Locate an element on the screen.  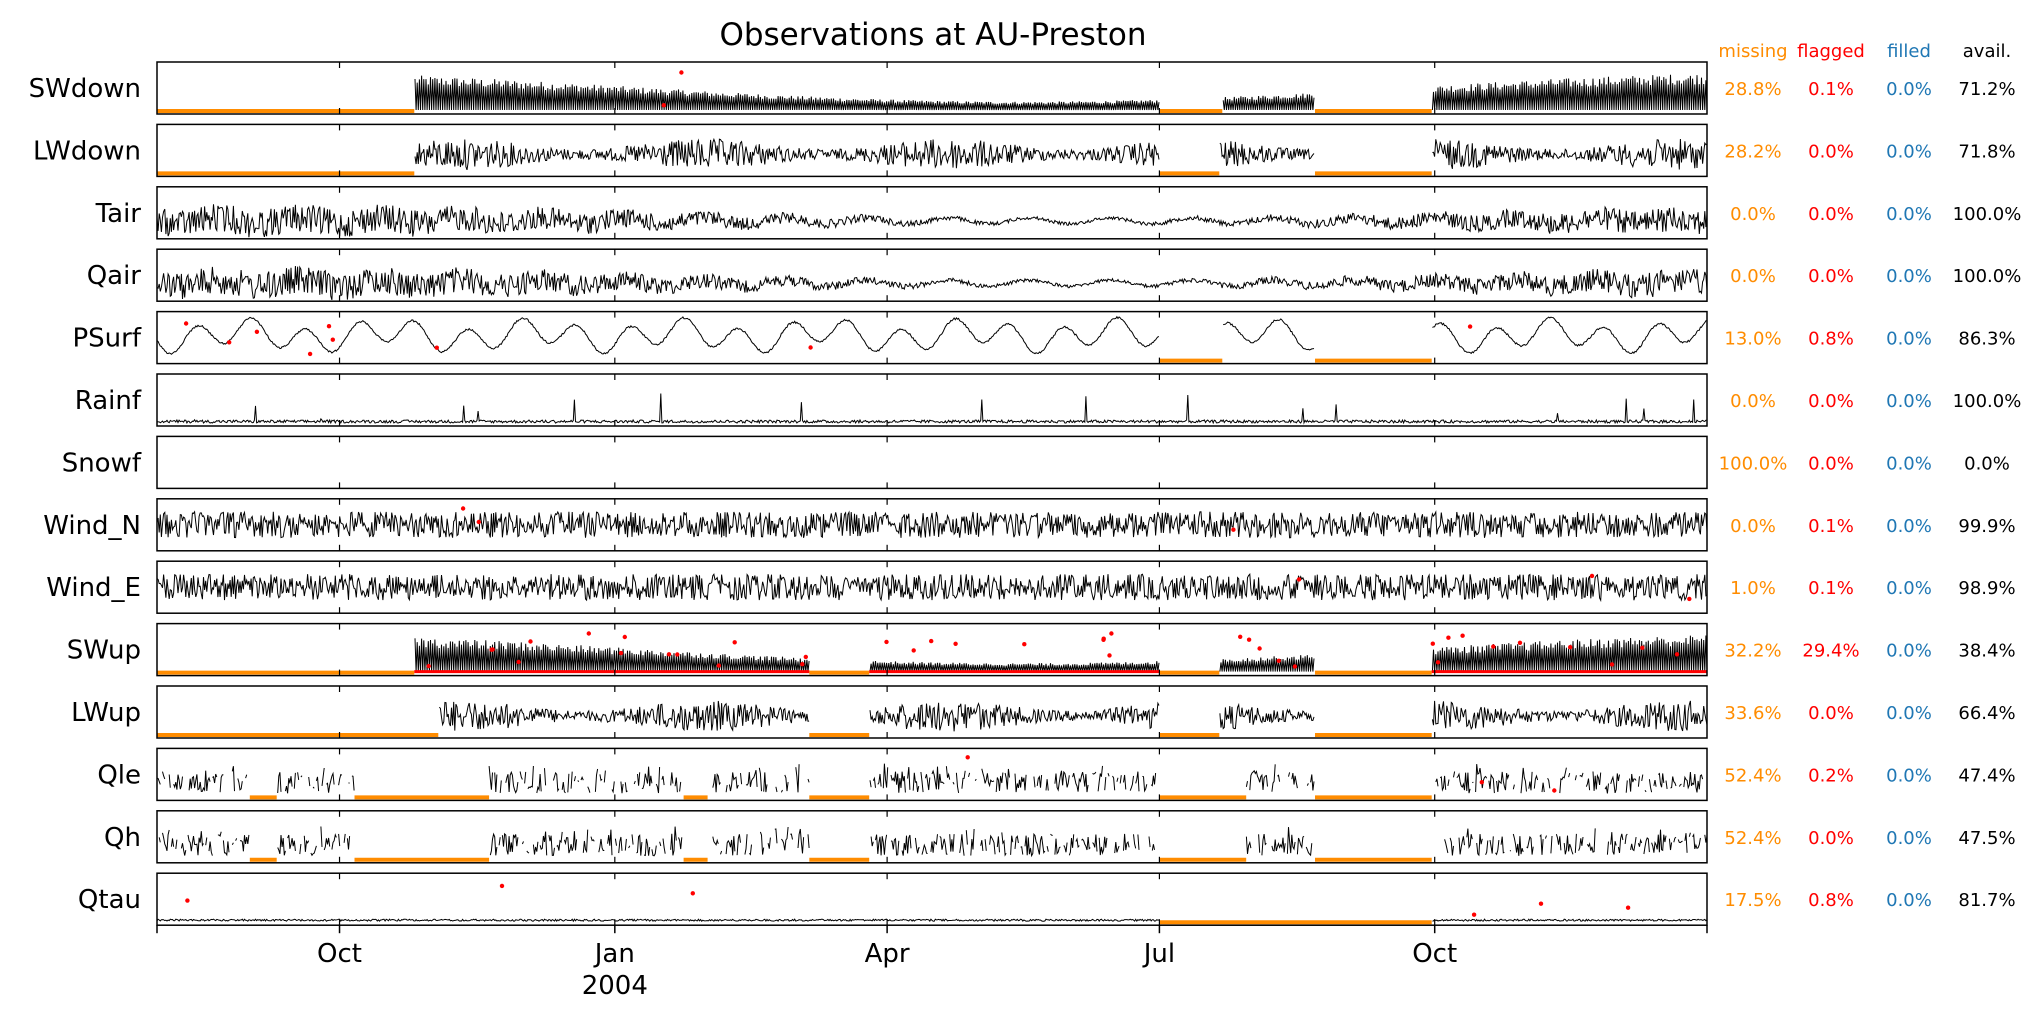
series-line-wind-n is located at coordinates (932, 525).